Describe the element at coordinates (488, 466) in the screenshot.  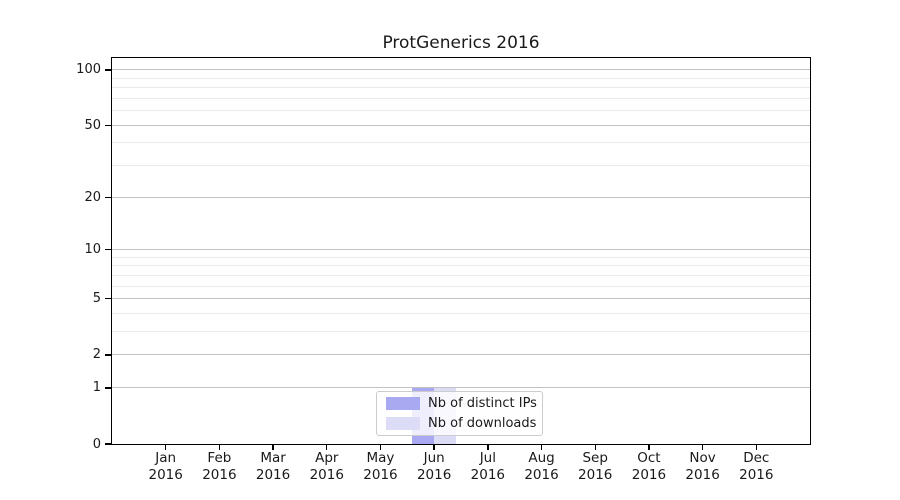
I see `x-tick-label: Jul 2016` at that location.